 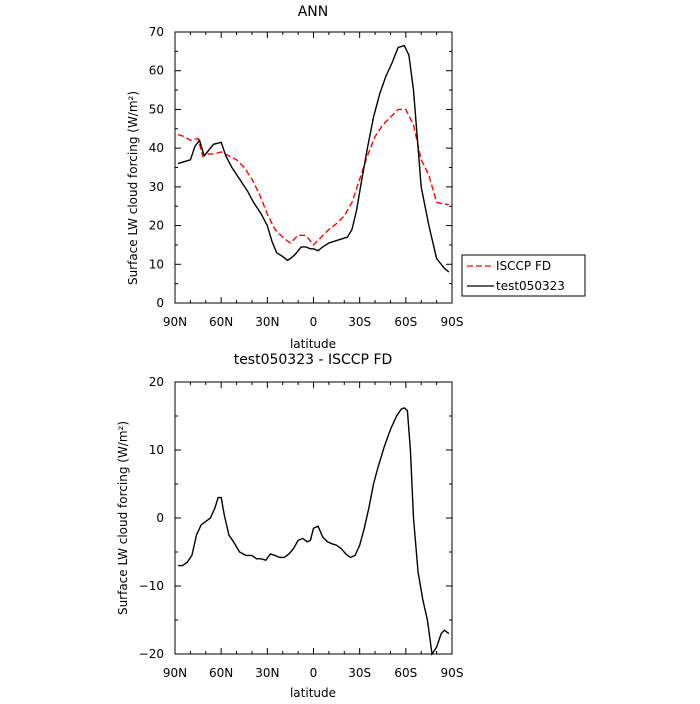 I want to click on top-panel-y-tick-label: 40, so click(x=156, y=148).